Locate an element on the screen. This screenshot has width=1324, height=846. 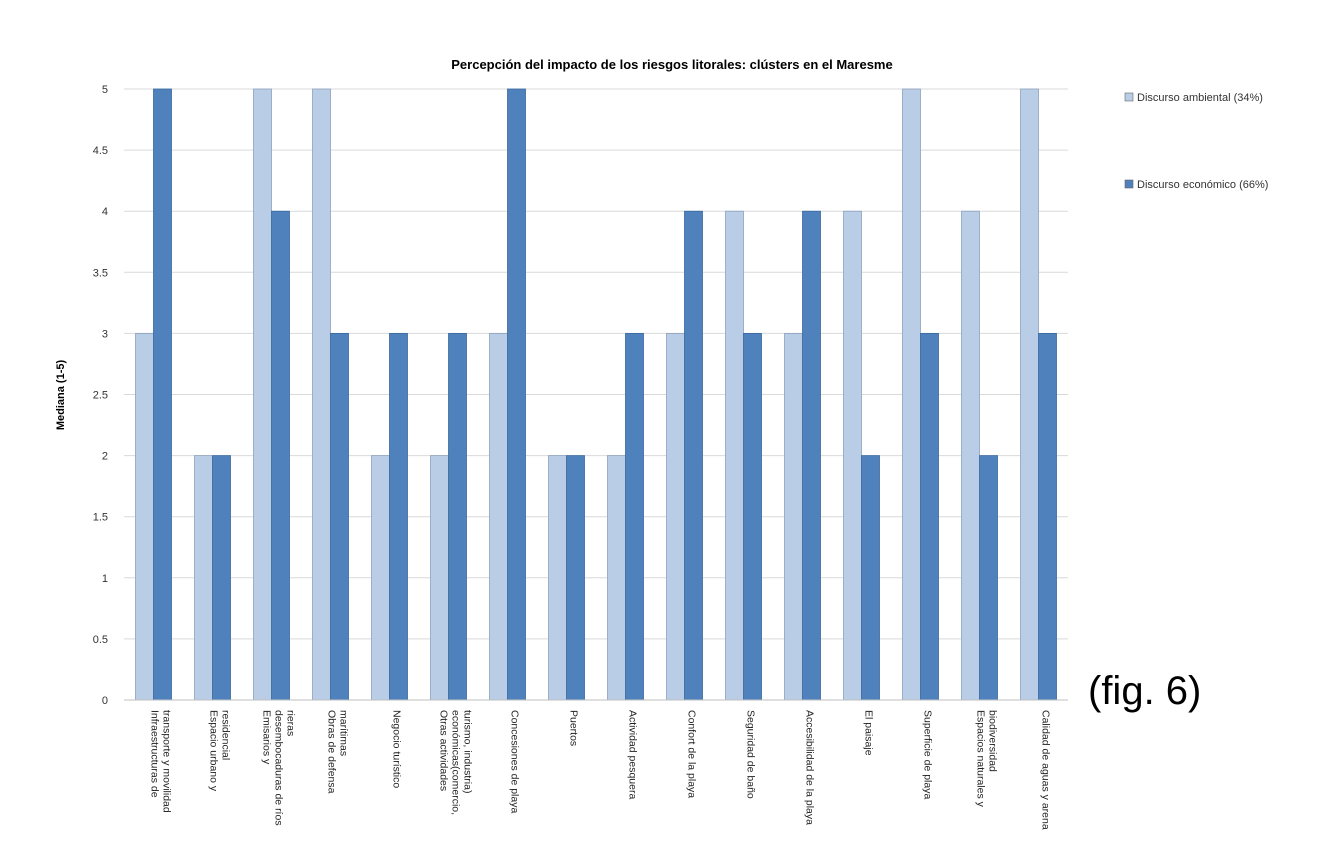
category-label: Concesiones de playa is located at coordinates (515, 761).